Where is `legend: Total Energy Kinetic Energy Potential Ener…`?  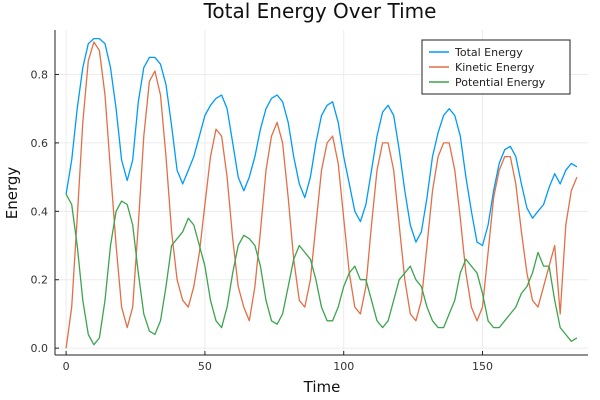
legend: Total Energy Kinetic Energy Potential Ener… is located at coordinates (496, 67).